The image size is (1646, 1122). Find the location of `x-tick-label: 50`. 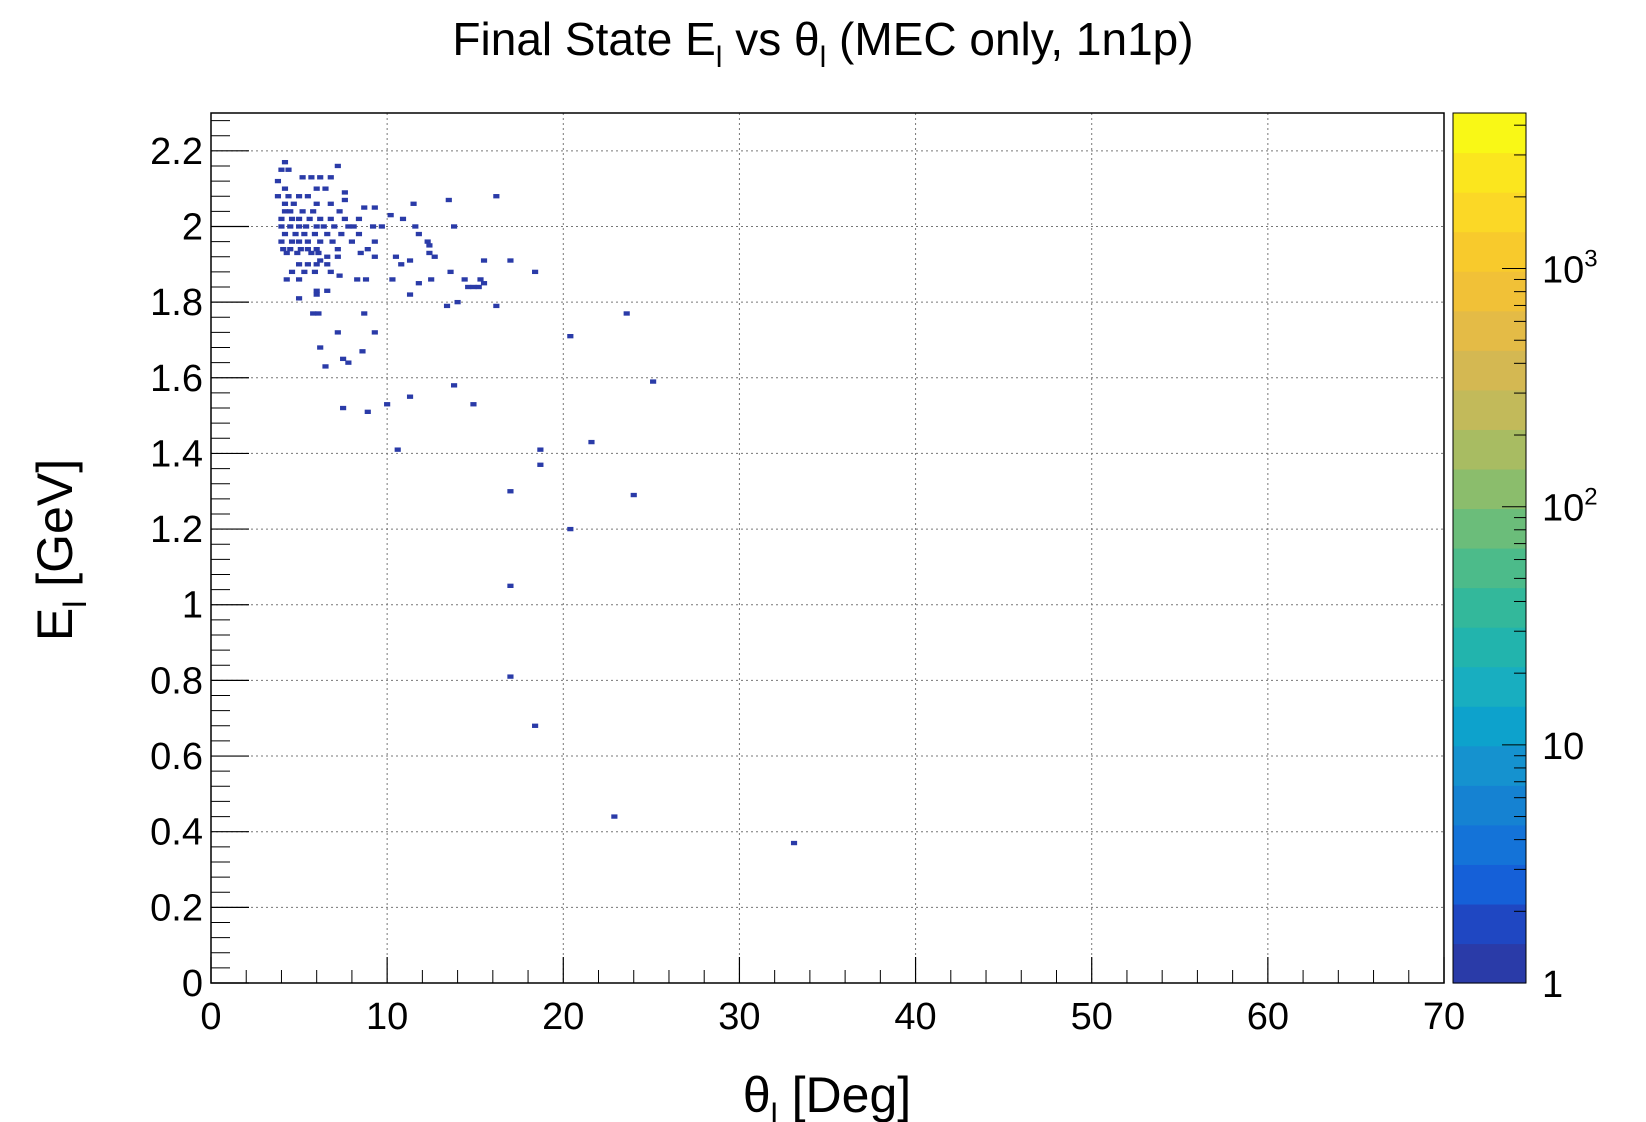

x-tick-label: 50 is located at coordinates (1092, 1017).